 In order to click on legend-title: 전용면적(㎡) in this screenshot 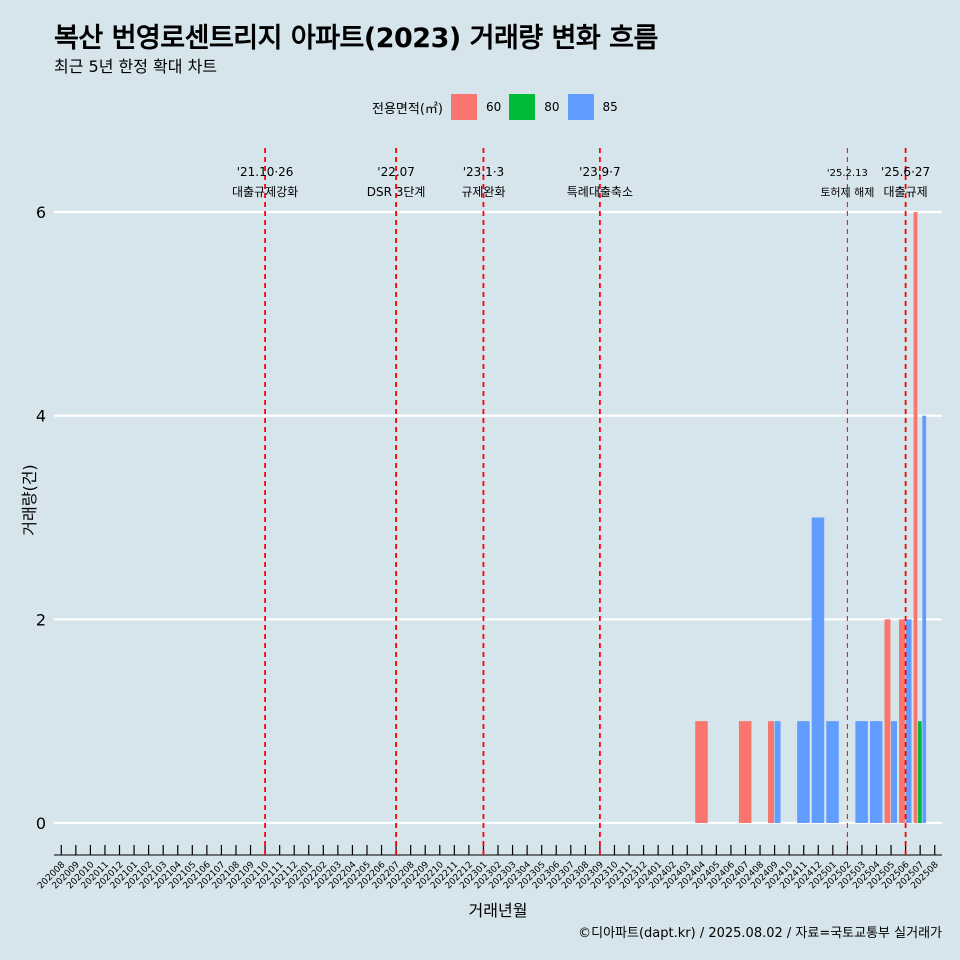, I will do `click(407, 109)`.